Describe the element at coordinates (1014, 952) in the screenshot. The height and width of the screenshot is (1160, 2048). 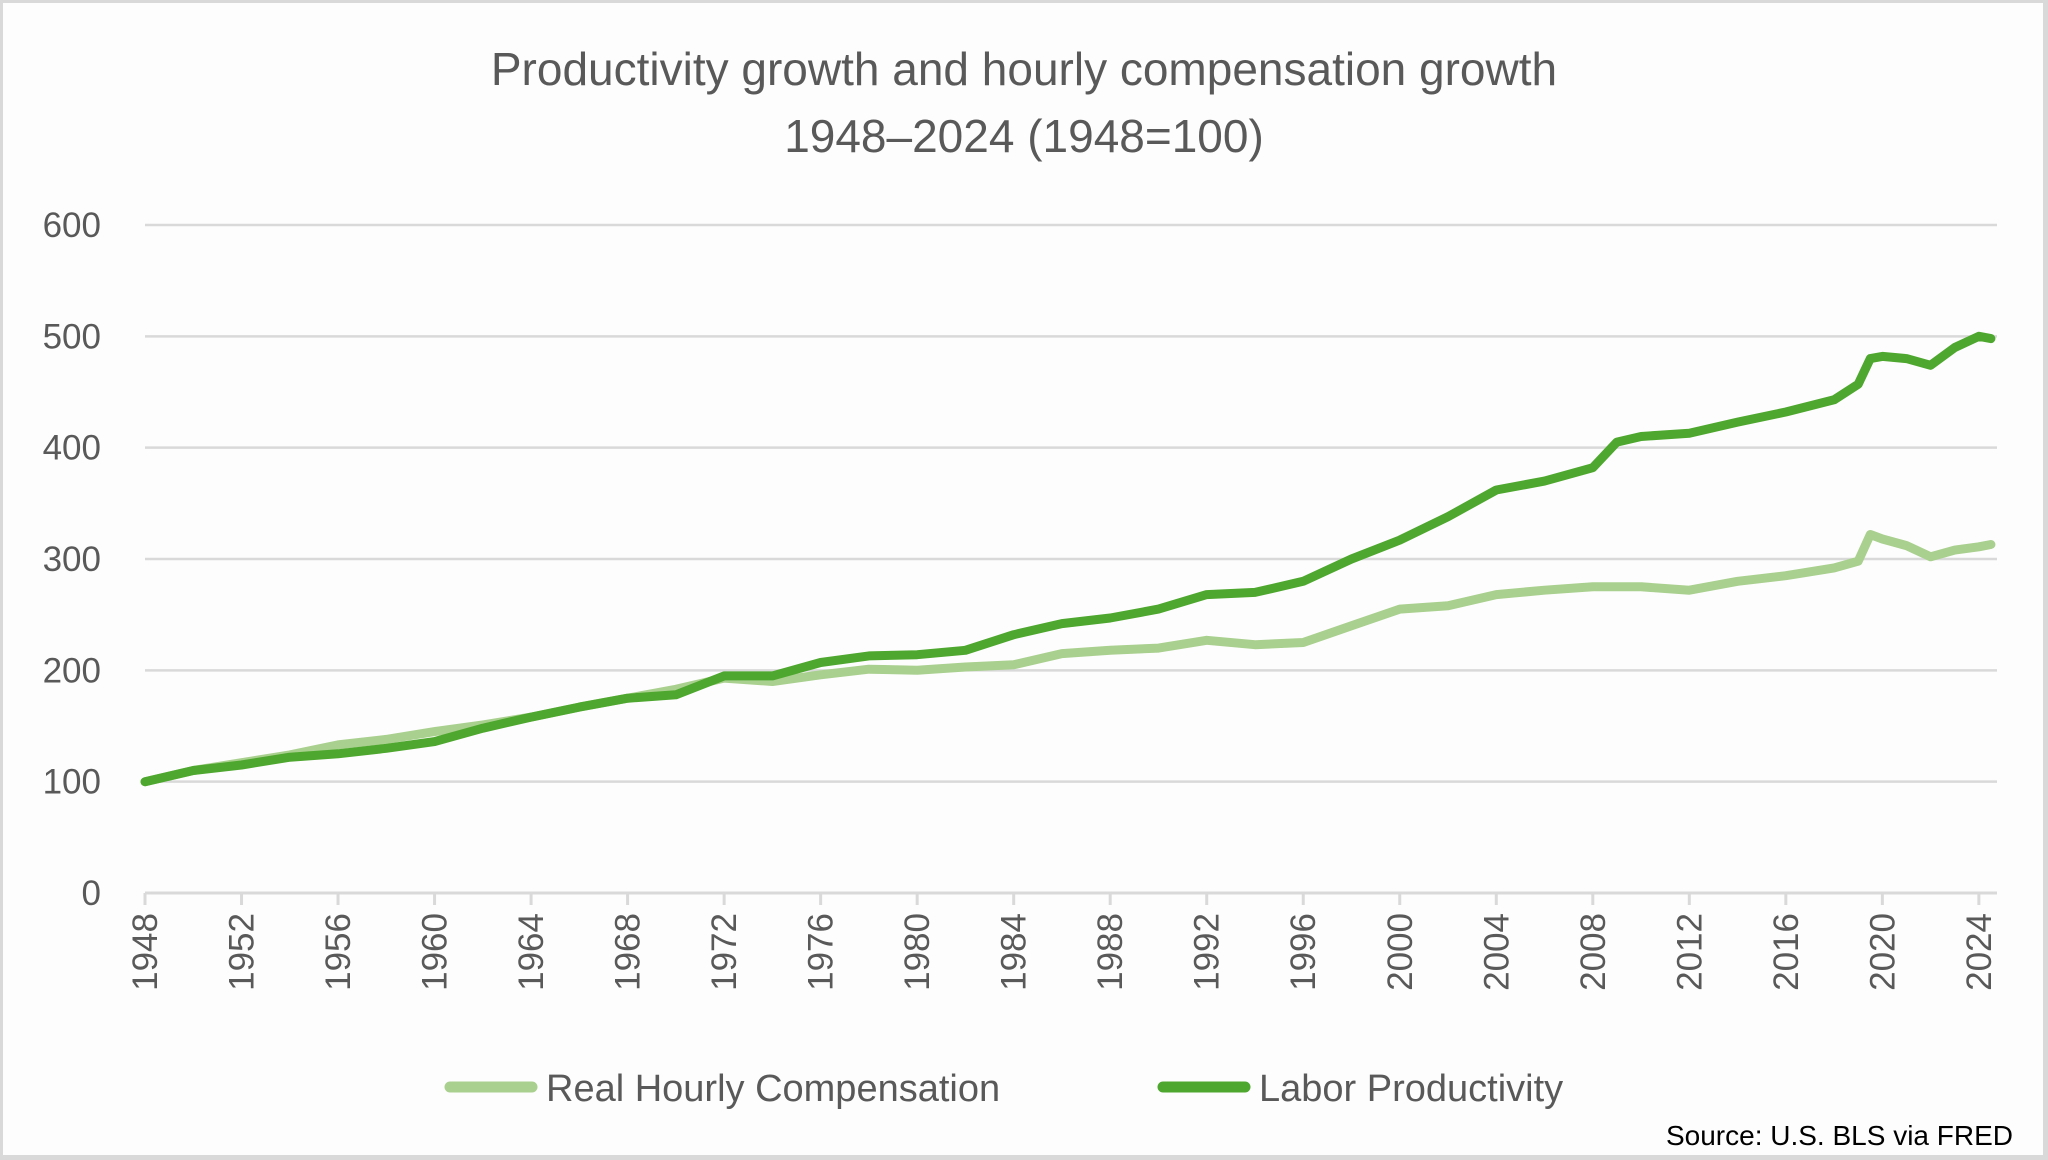
I see `x-tick-label: 1984` at that location.